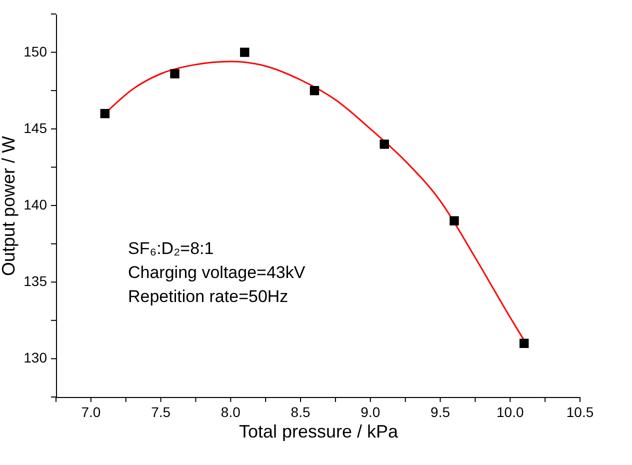  What do you see at coordinates (36, 128) in the screenshot?
I see `y-tick-label: 145` at bounding box center [36, 128].